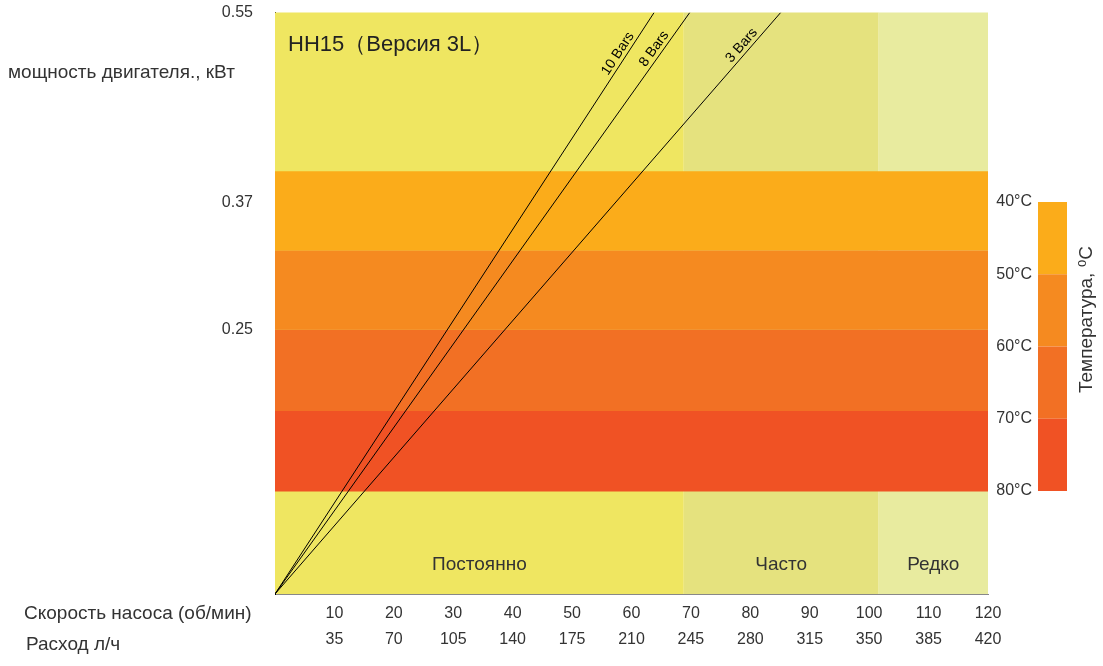 The width and height of the screenshot is (1103, 666). I want to click on x2-tick-label: 210, so click(631, 639).